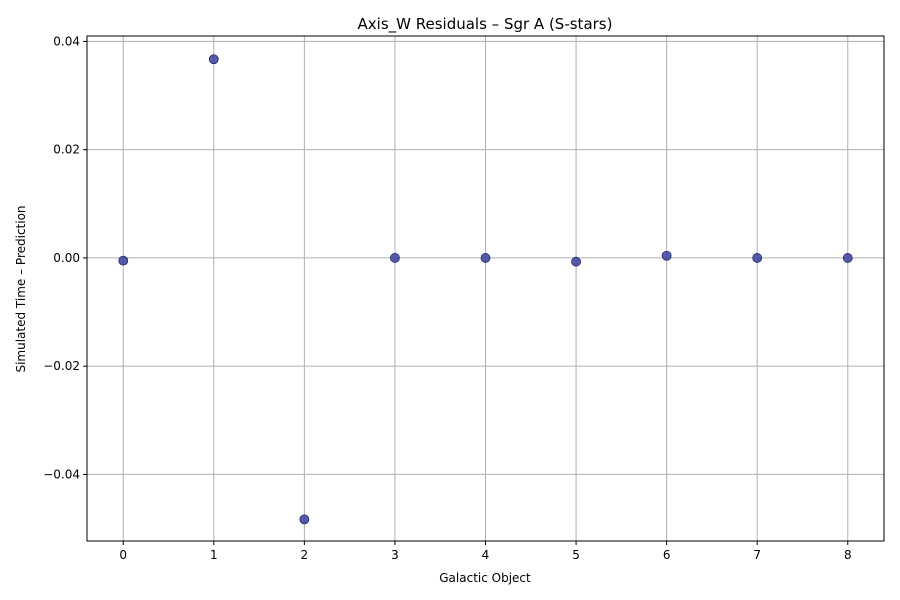 Image resolution: width=900 pixels, height=600 pixels. I want to click on x-axis-label: Galactic Object, so click(485, 578).